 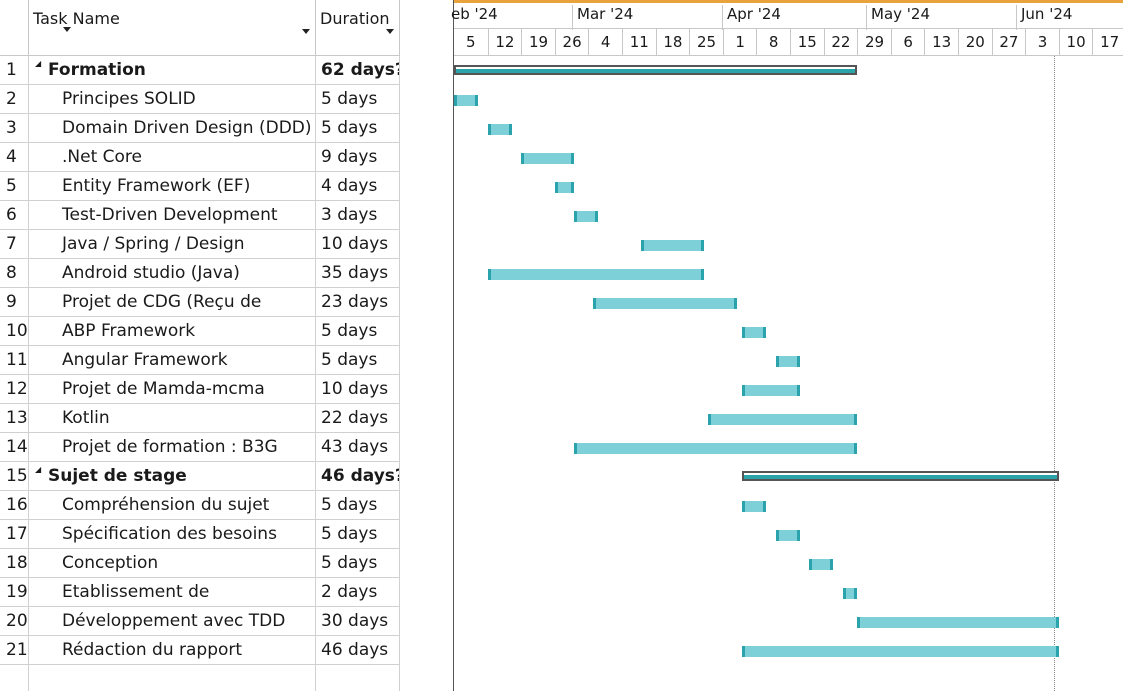 I want to click on table-row: 18 Conception 5 days, so click(x=200, y=563).